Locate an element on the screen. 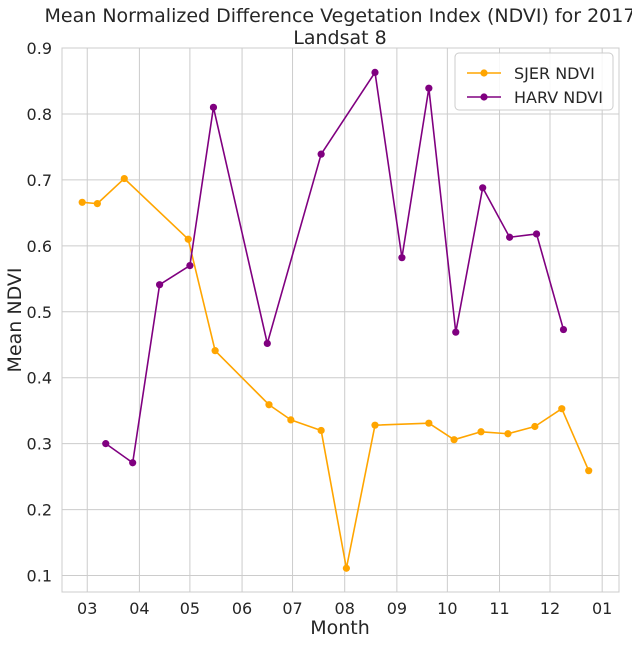 The image size is (632, 645). y-tick-label: 0.7 is located at coordinates (39, 180).